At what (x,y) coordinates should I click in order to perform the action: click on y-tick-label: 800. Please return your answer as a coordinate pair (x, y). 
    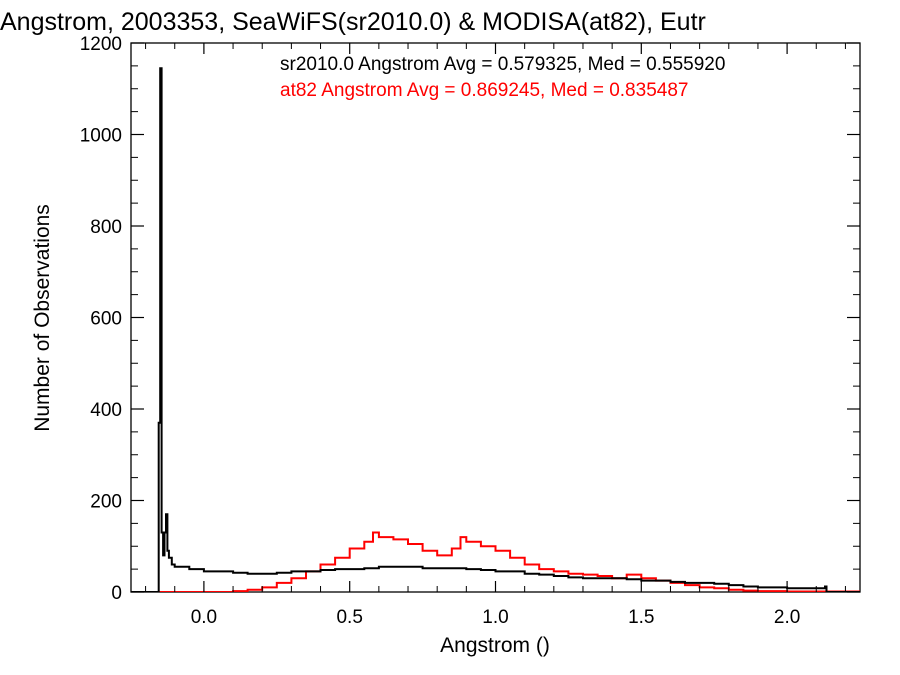
    Looking at the image, I should click on (106, 227).